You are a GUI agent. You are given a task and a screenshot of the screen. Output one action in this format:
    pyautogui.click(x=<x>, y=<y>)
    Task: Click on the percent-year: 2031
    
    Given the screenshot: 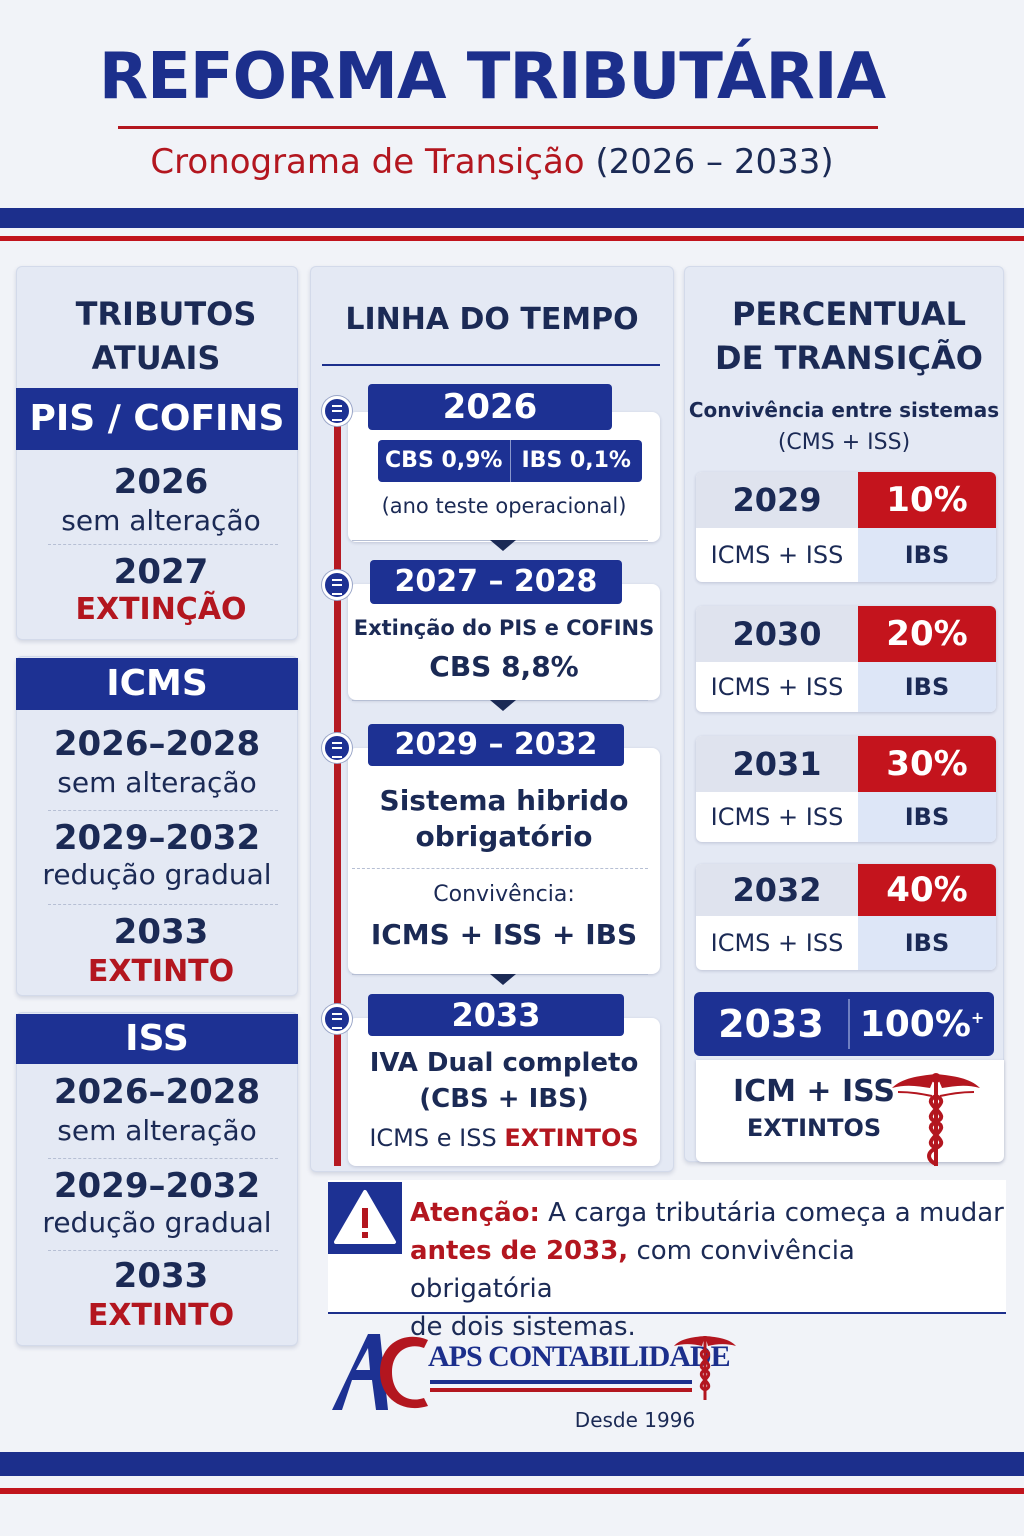 What is the action you would take?
    pyautogui.click(x=777, y=764)
    